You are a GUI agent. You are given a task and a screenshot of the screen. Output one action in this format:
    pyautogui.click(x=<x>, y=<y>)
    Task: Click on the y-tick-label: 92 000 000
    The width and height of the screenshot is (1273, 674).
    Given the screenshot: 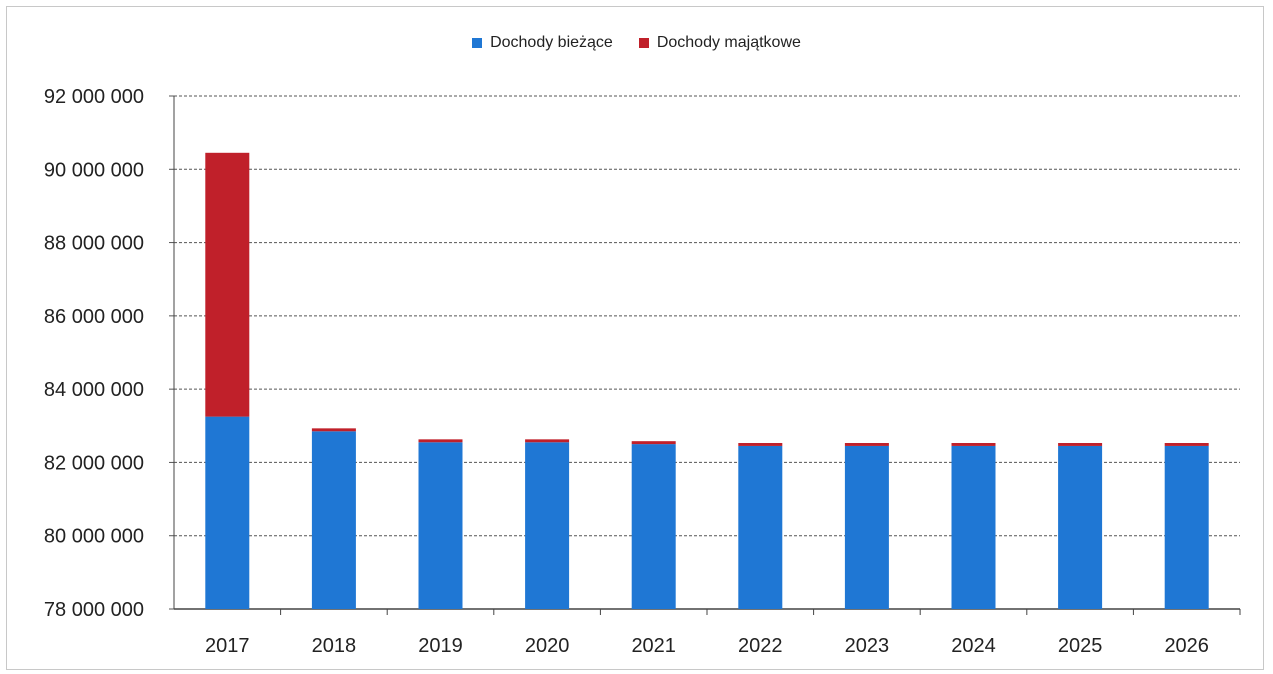 What is the action you would take?
    pyautogui.click(x=94, y=97)
    